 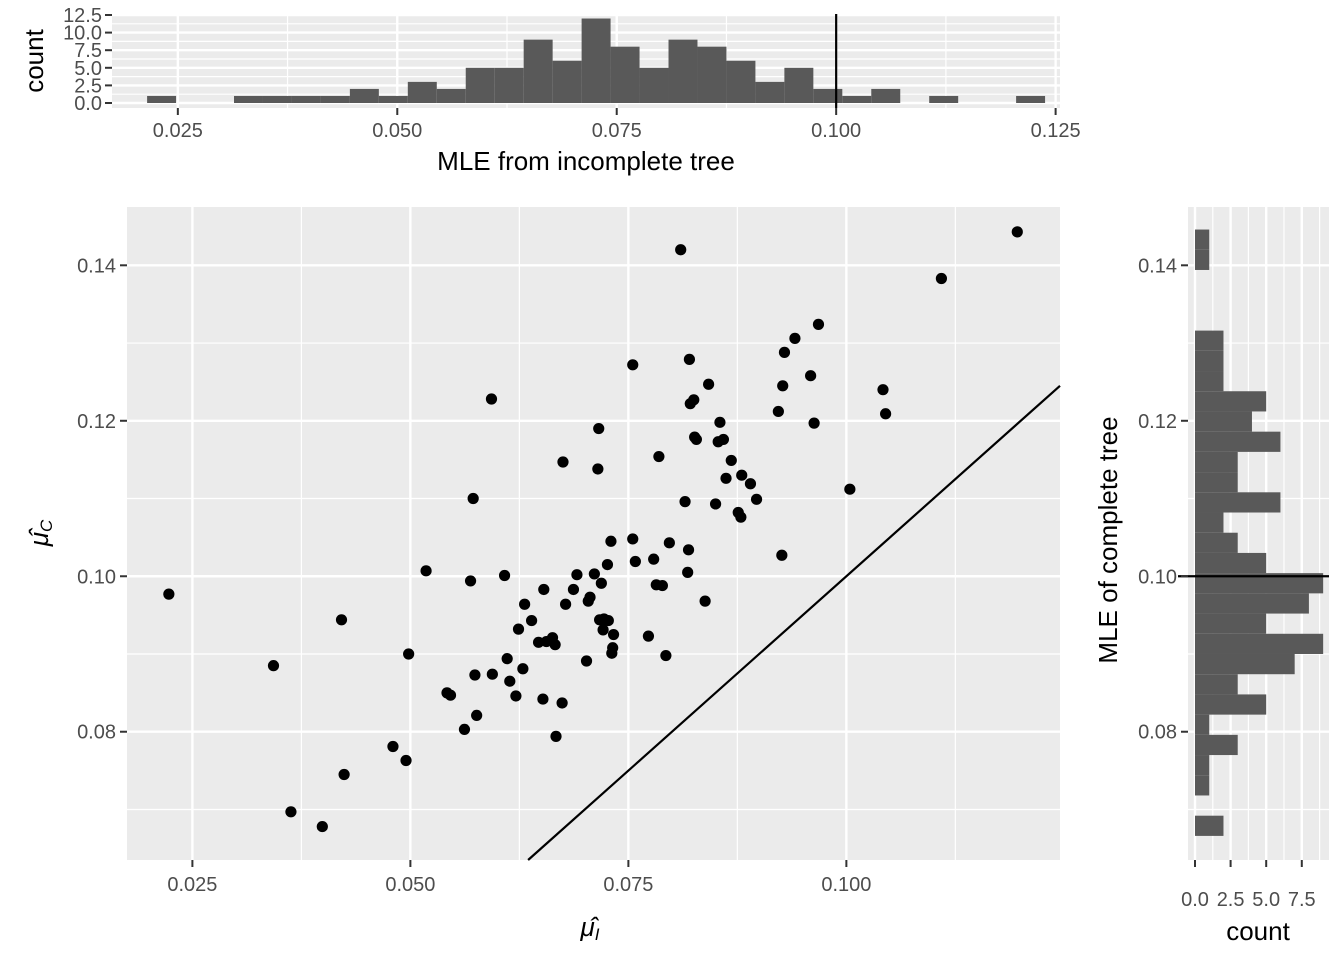 What do you see at coordinates (1248, 885) in the screenshot?
I see `right-histogram-x-ticks: 0.0 2.5 5.0 7.5` at bounding box center [1248, 885].